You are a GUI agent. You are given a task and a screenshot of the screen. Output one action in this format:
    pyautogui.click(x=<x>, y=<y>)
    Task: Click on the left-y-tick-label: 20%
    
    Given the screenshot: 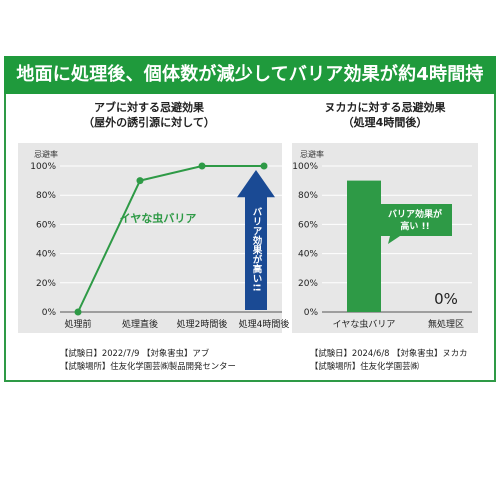 What is the action you would take?
    pyautogui.click(x=46, y=284)
    